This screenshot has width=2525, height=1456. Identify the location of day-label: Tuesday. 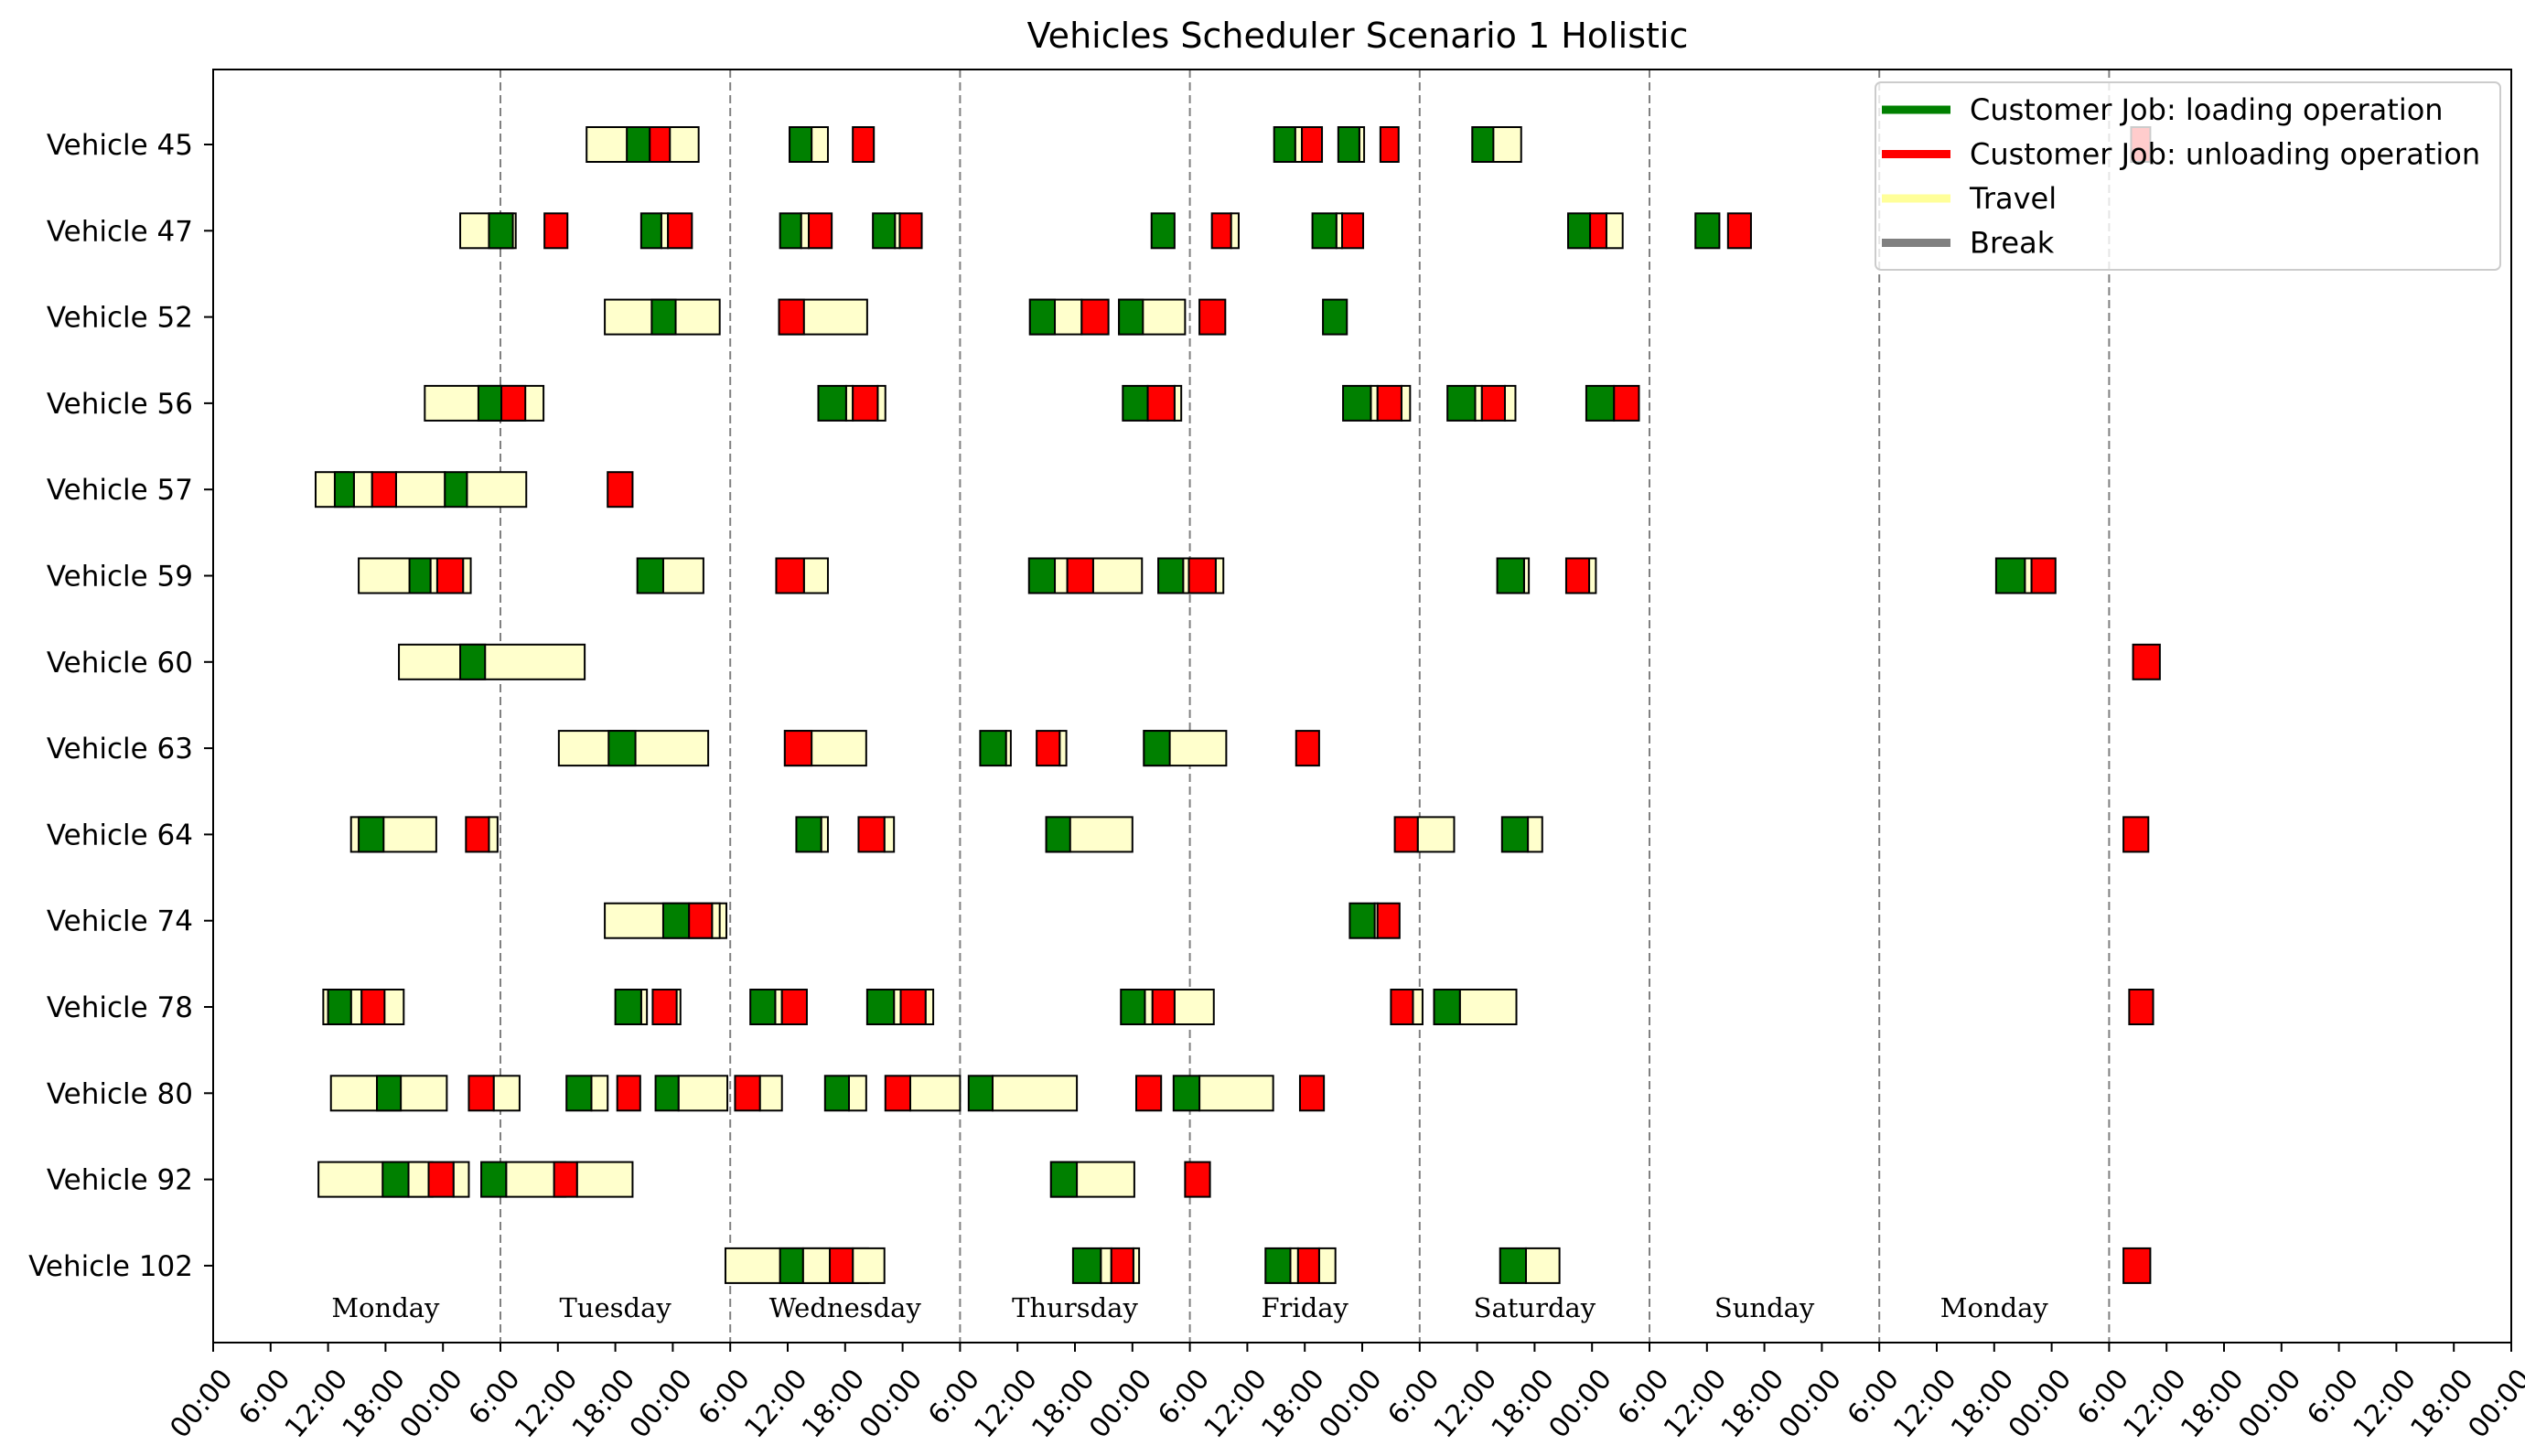
(615, 1307).